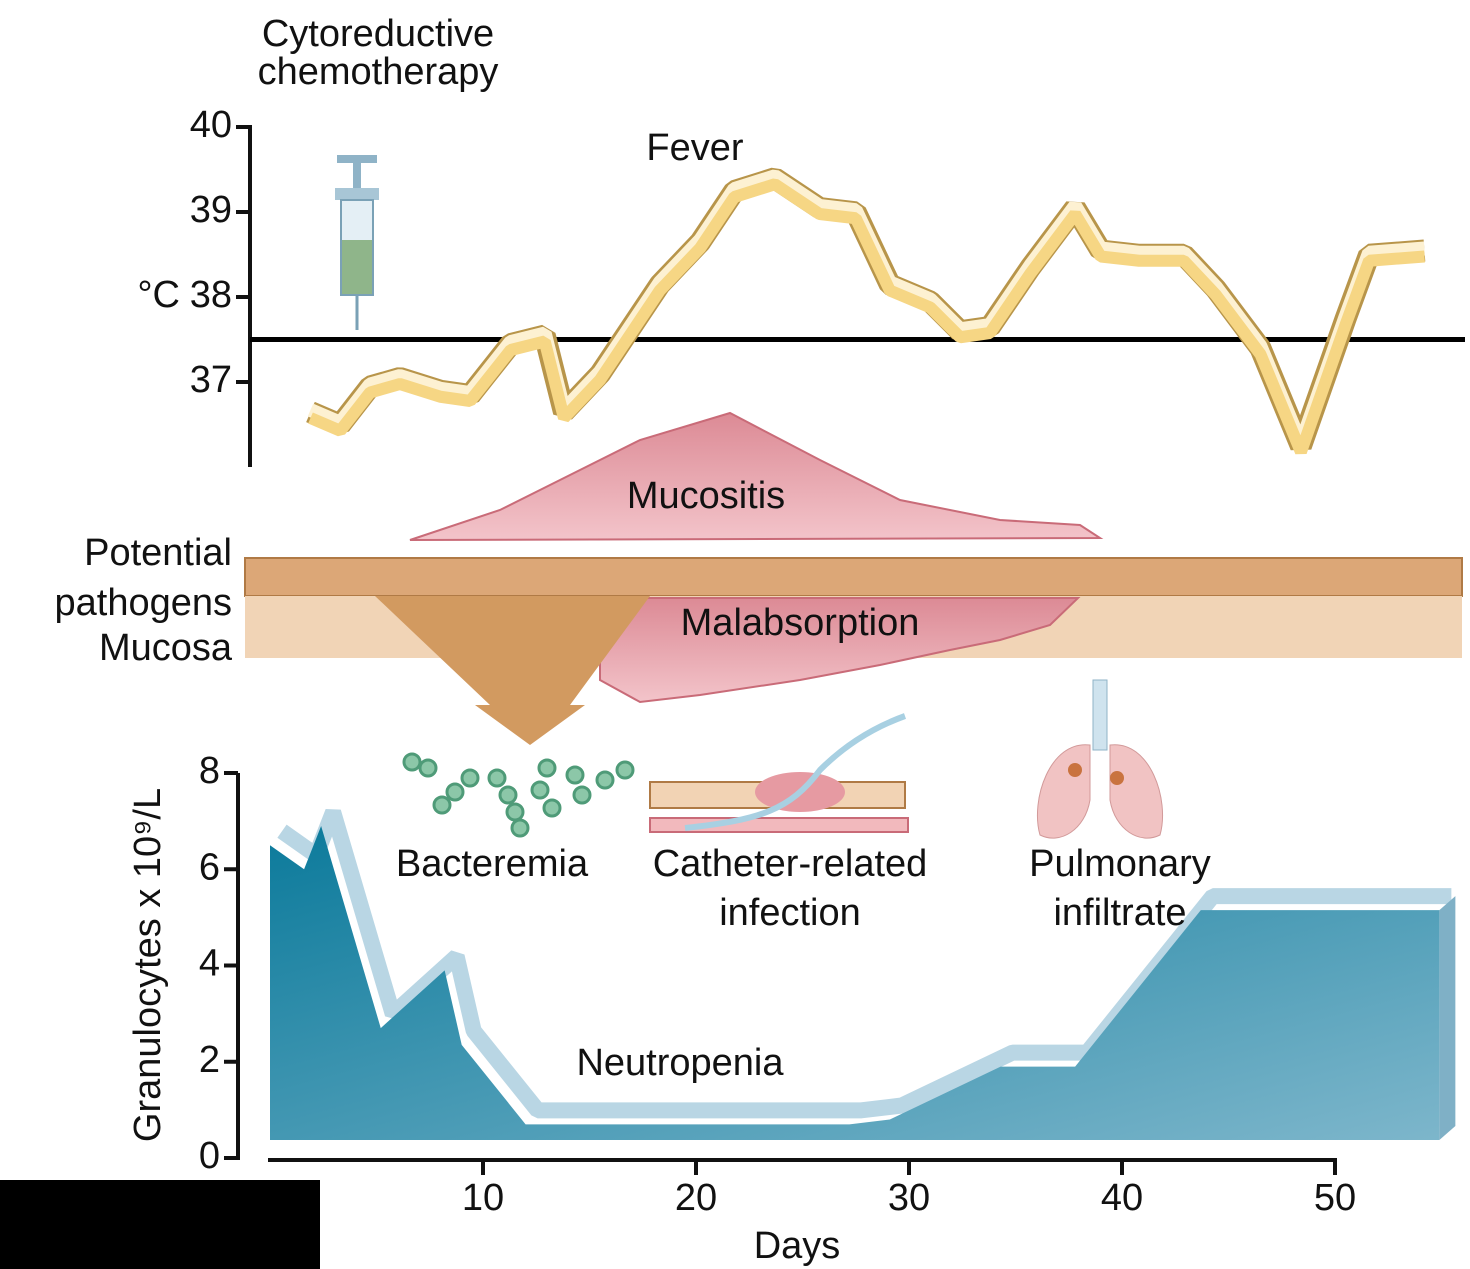  Describe the element at coordinates (209, 1156) in the screenshot. I see `y-tick-label: 0` at that location.